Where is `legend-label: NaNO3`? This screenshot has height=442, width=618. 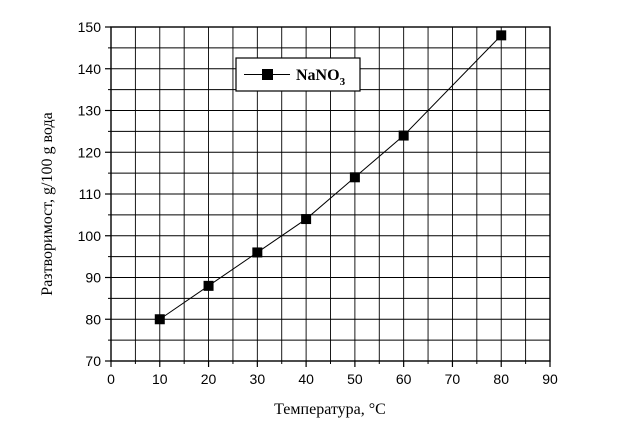 legend-label: NaNO3 is located at coordinates (321, 77).